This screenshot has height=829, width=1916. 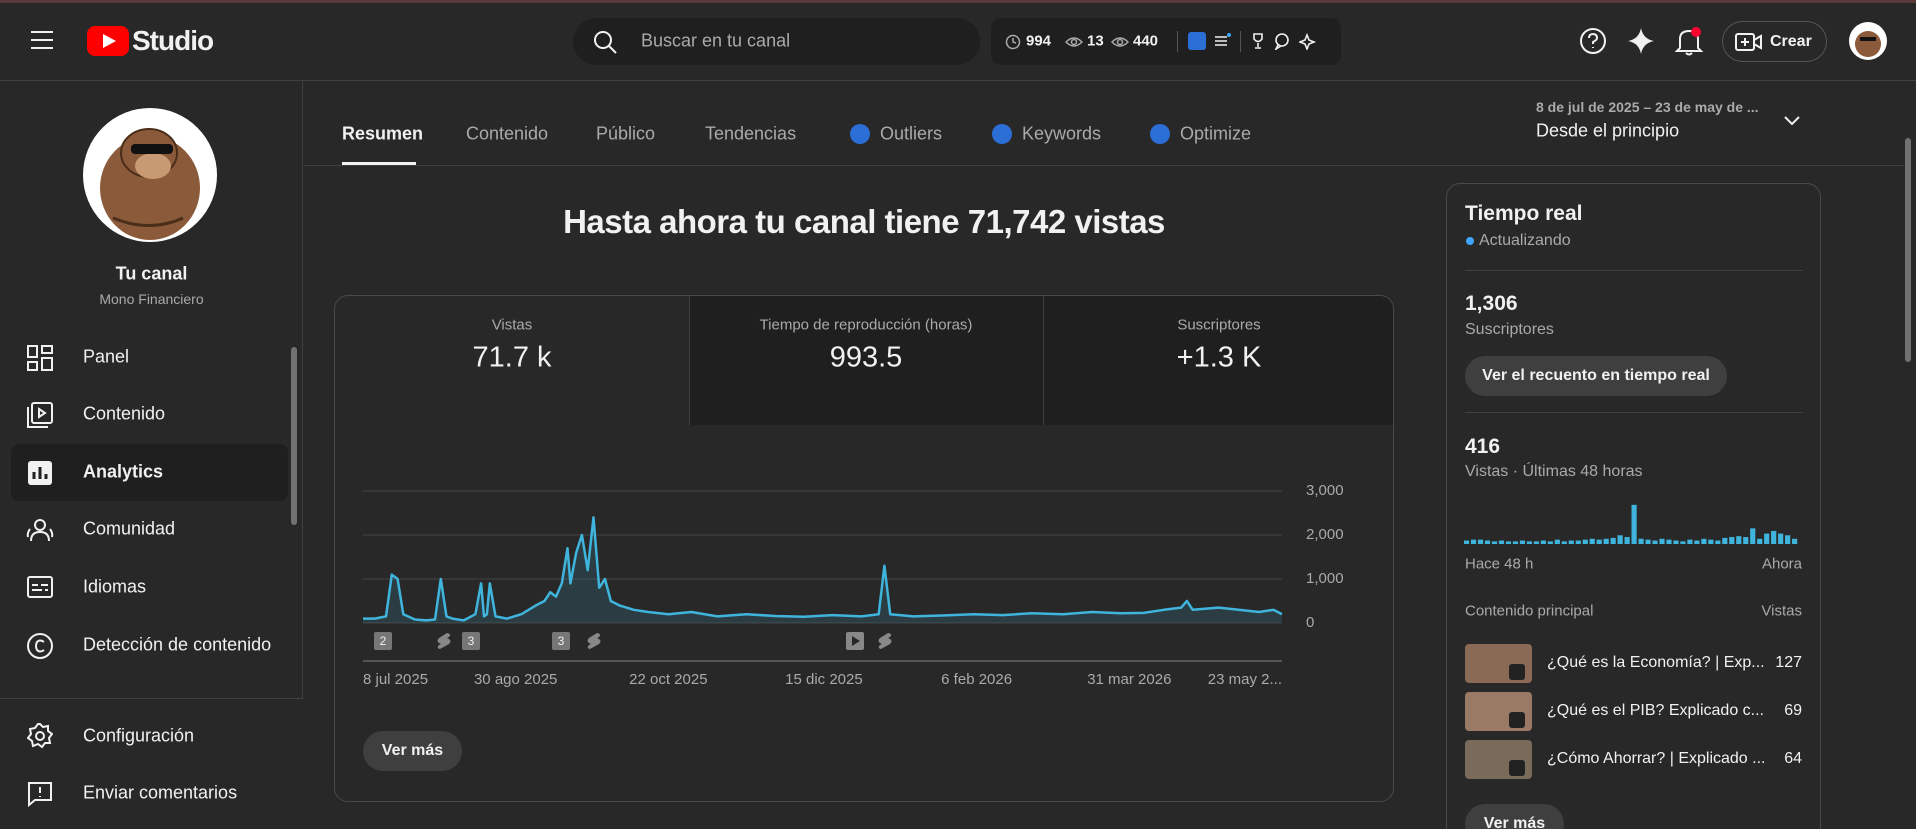 What do you see at coordinates (716, 40) in the screenshot?
I see `search-placeholder: Buscar en tu canal` at bounding box center [716, 40].